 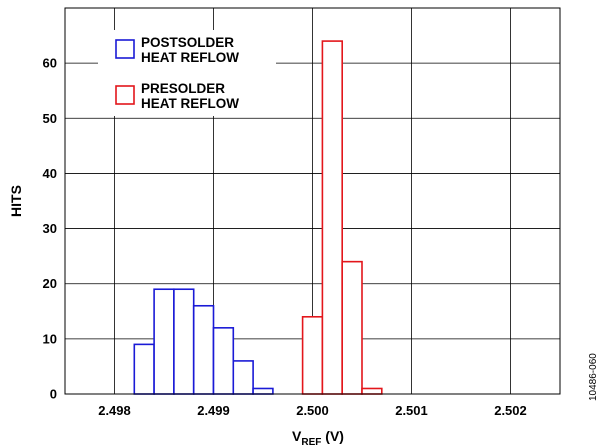 I want to click on legend-label-postsolder-line1: POSTSOLDER, so click(x=187, y=42).